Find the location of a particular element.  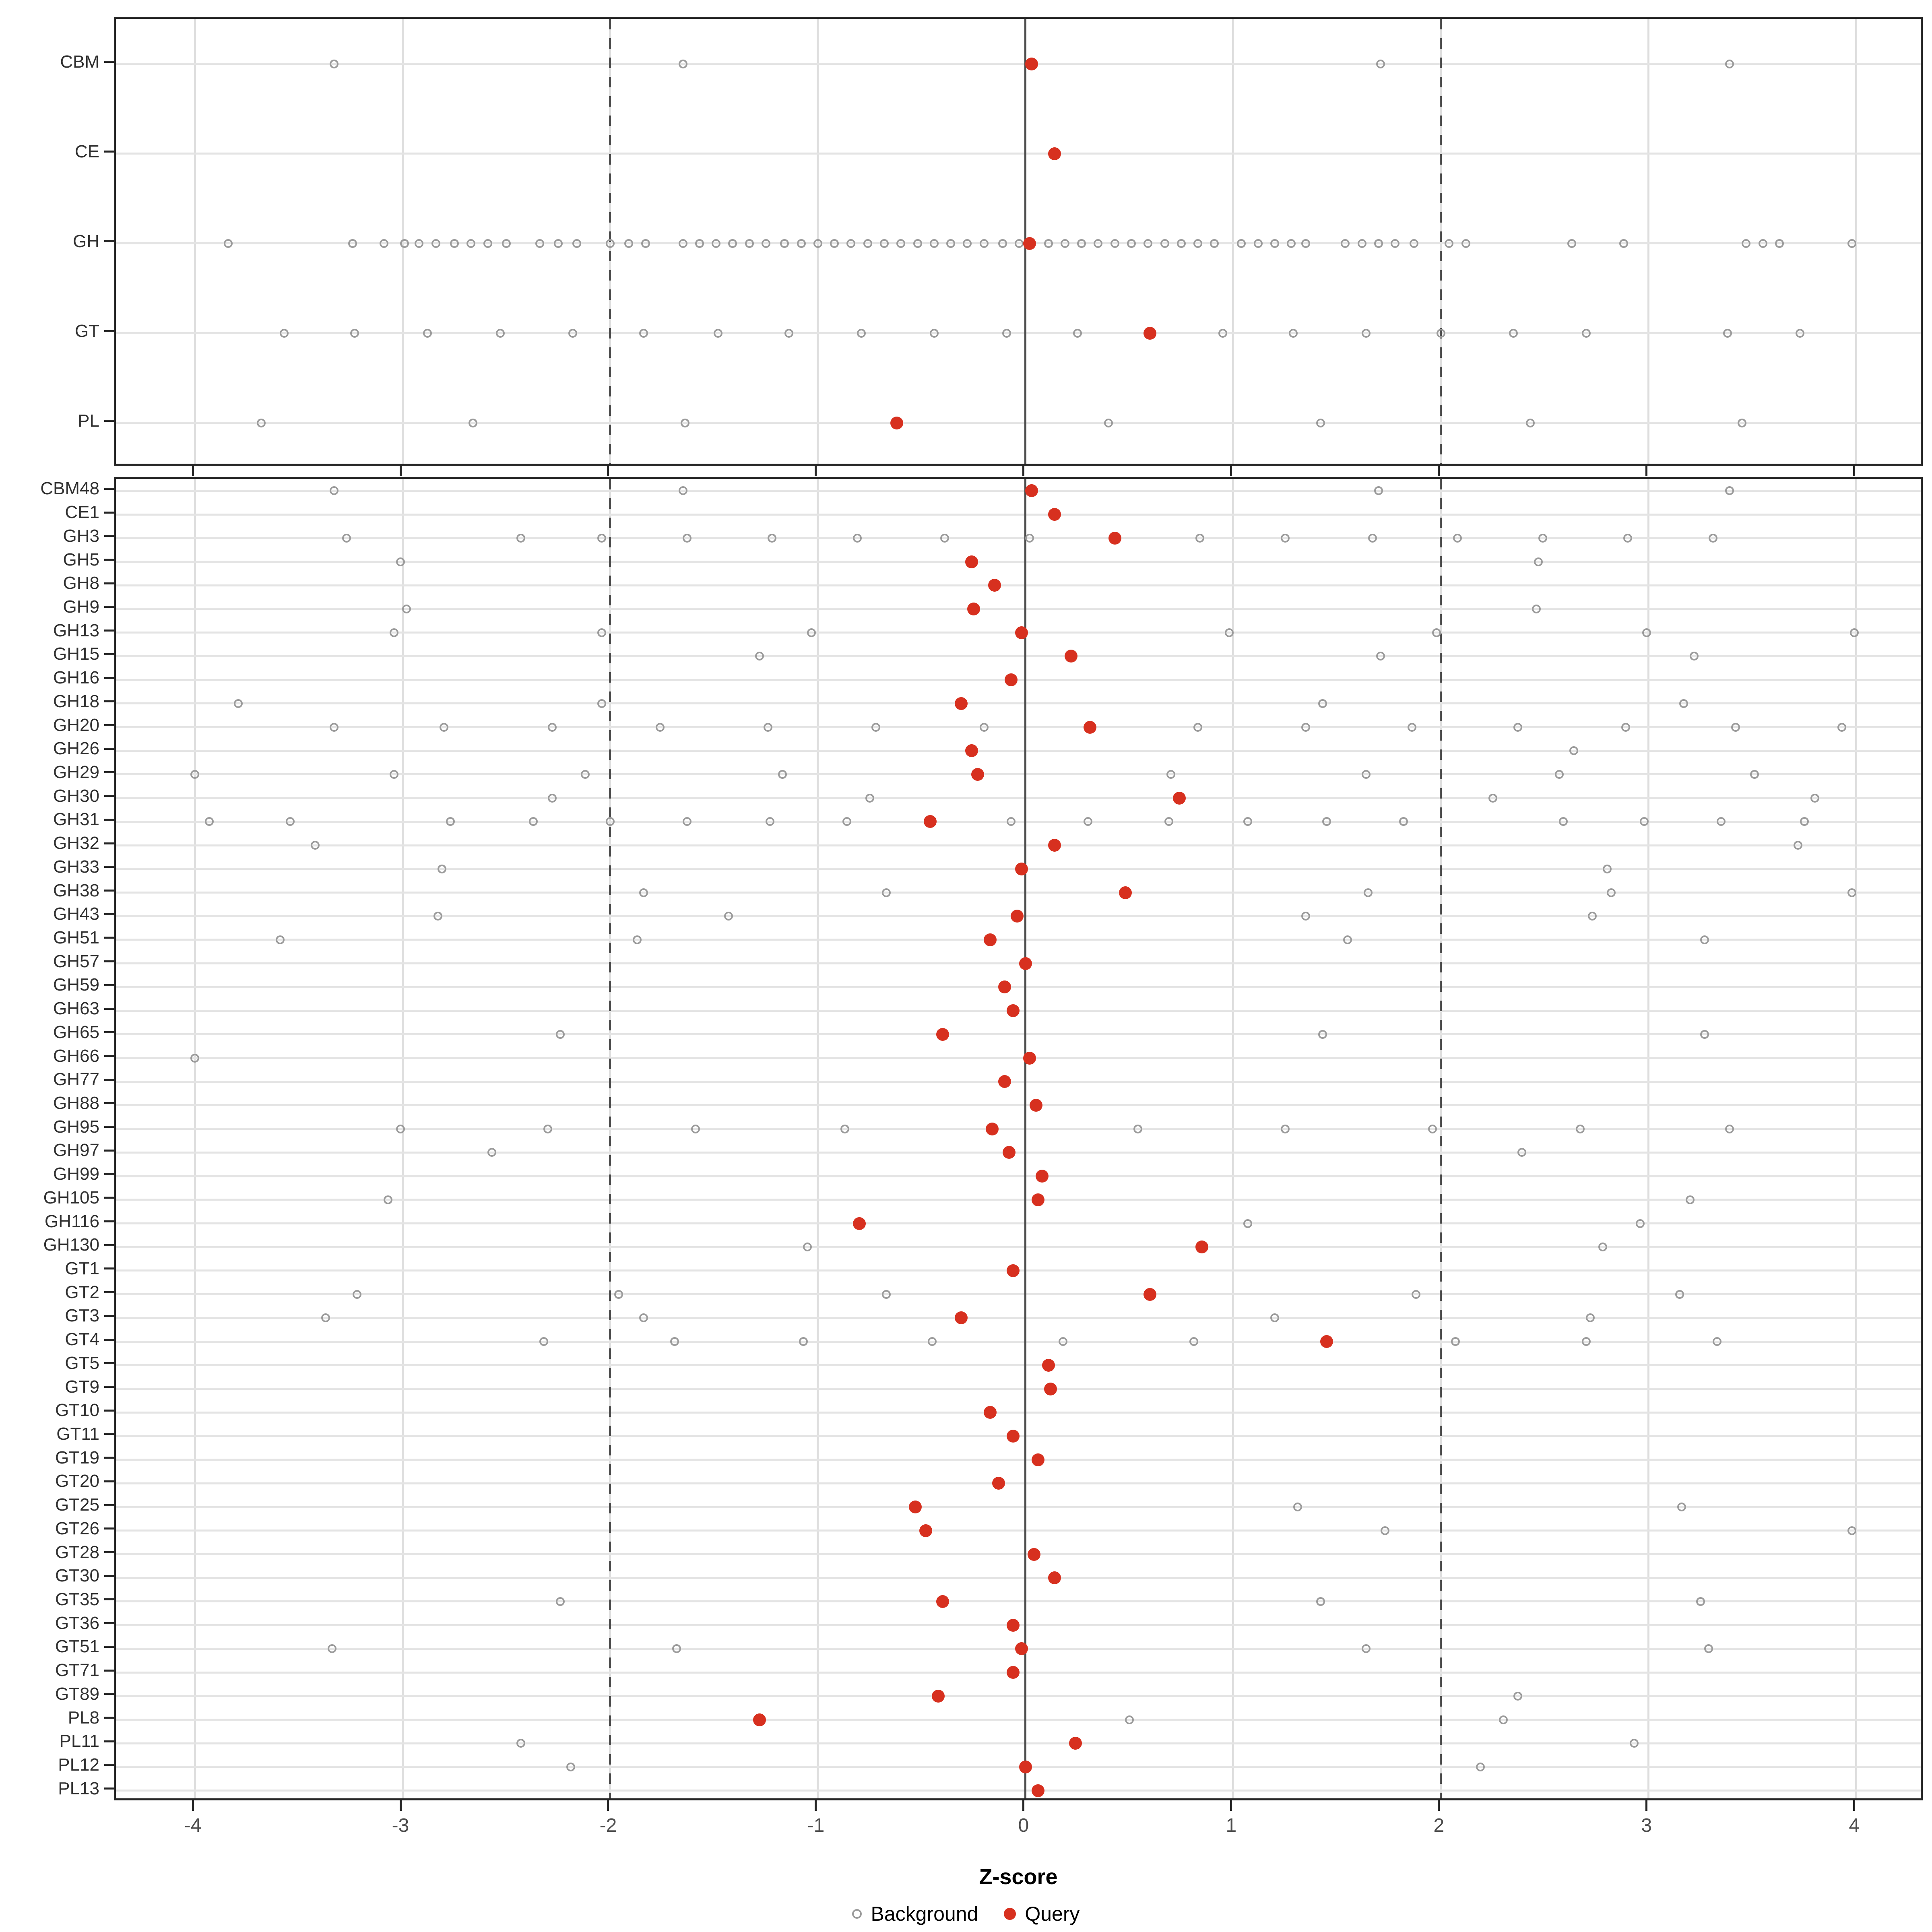

y-axis-label: GH26 is located at coordinates (76, 749).